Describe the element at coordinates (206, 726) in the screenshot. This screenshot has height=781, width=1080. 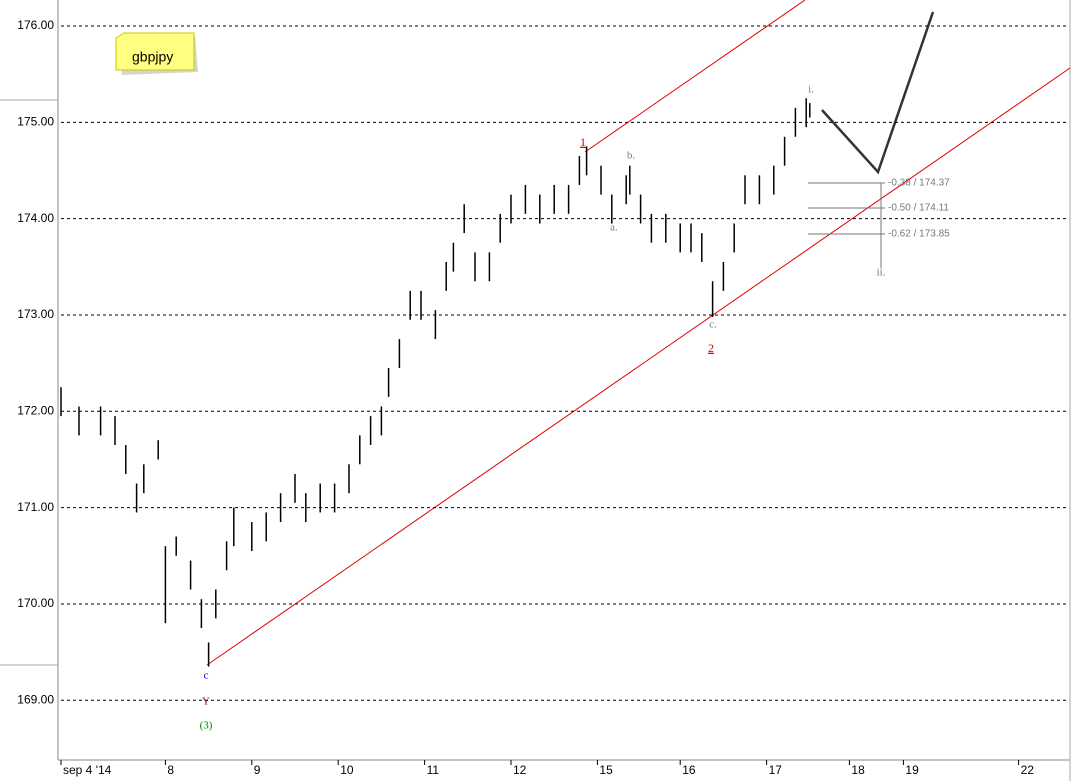
I see `annotation: (3)` at that location.